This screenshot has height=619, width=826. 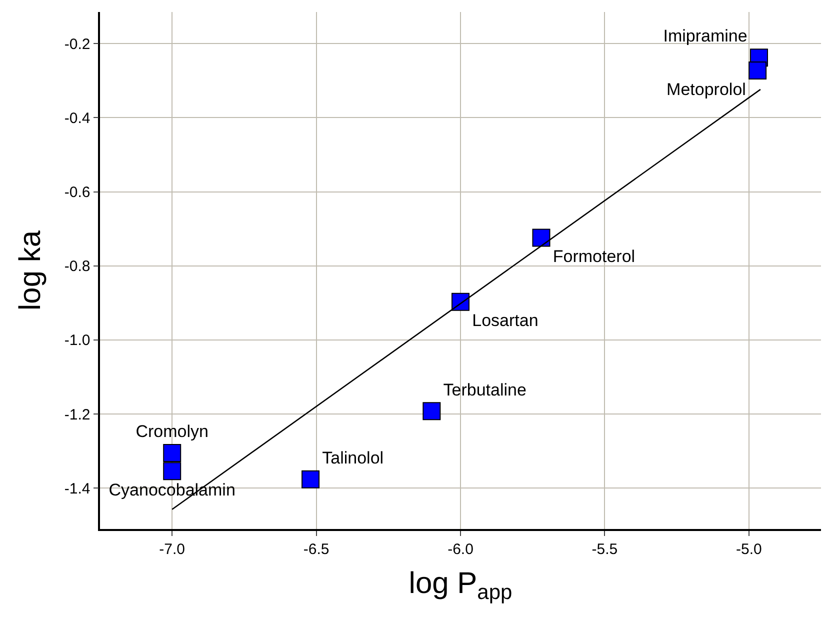 What do you see at coordinates (353, 458) in the screenshot?
I see `data-label: Talinolol` at bounding box center [353, 458].